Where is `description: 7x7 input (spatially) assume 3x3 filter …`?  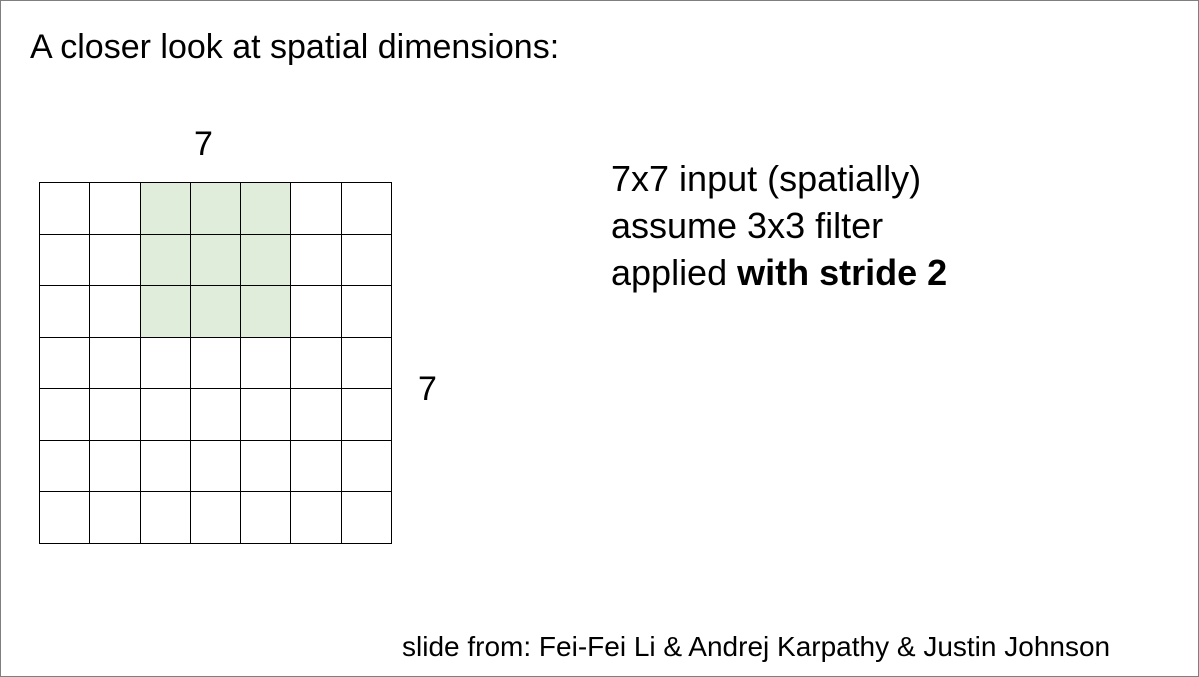 description: 7x7 input (spatially) assume 3x3 filter … is located at coordinates (779, 225).